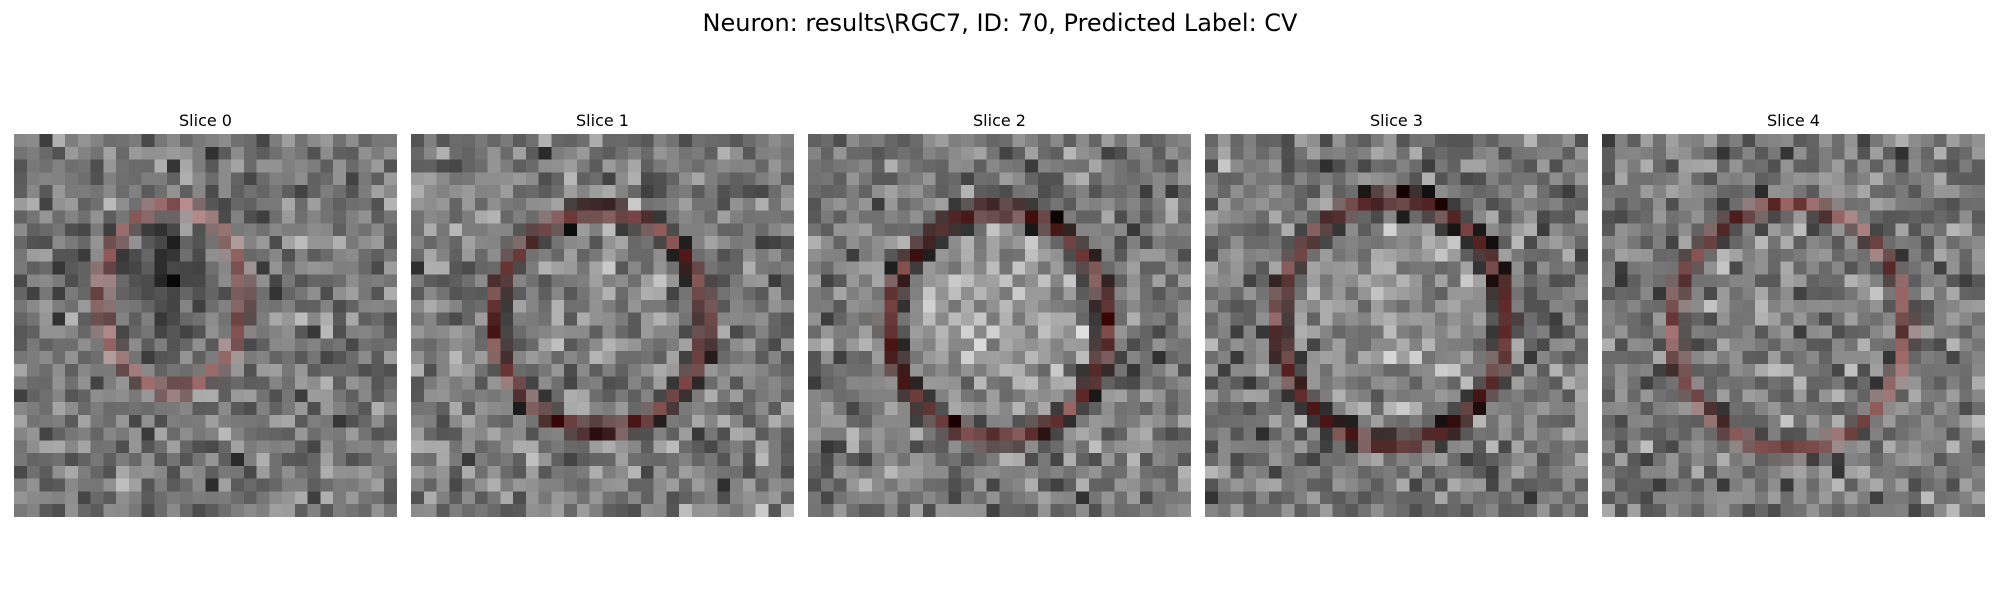  I want to click on slice-panel-4: Slice 4, so click(1793, 313).